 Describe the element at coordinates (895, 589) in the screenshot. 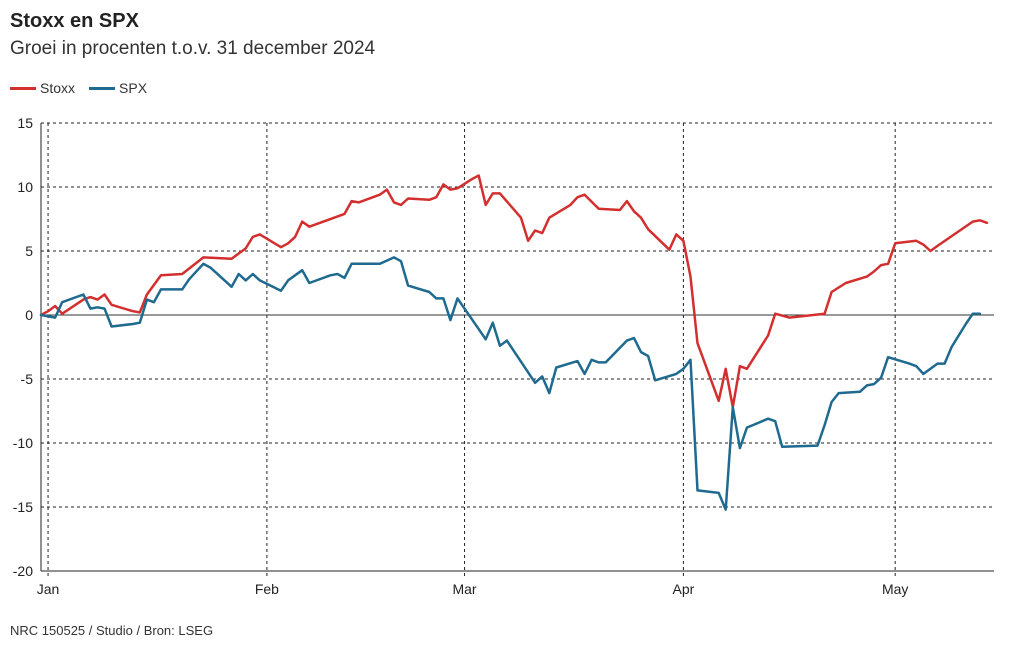

I see `x-tick-label: May` at that location.